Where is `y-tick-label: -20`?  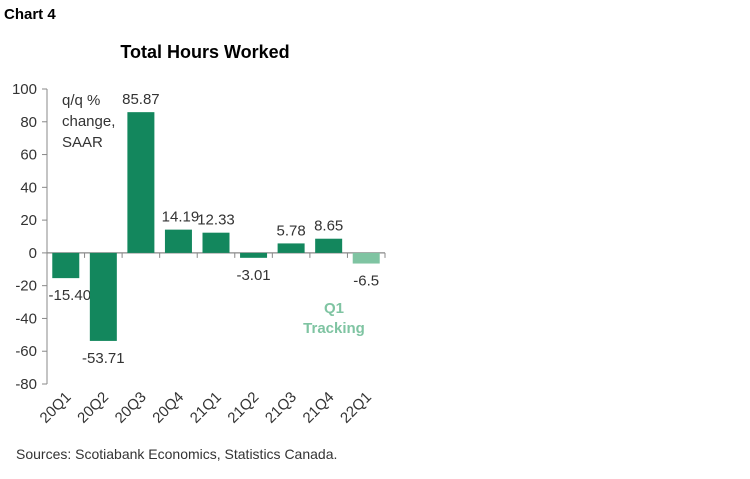 y-tick-label: -20 is located at coordinates (26, 286).